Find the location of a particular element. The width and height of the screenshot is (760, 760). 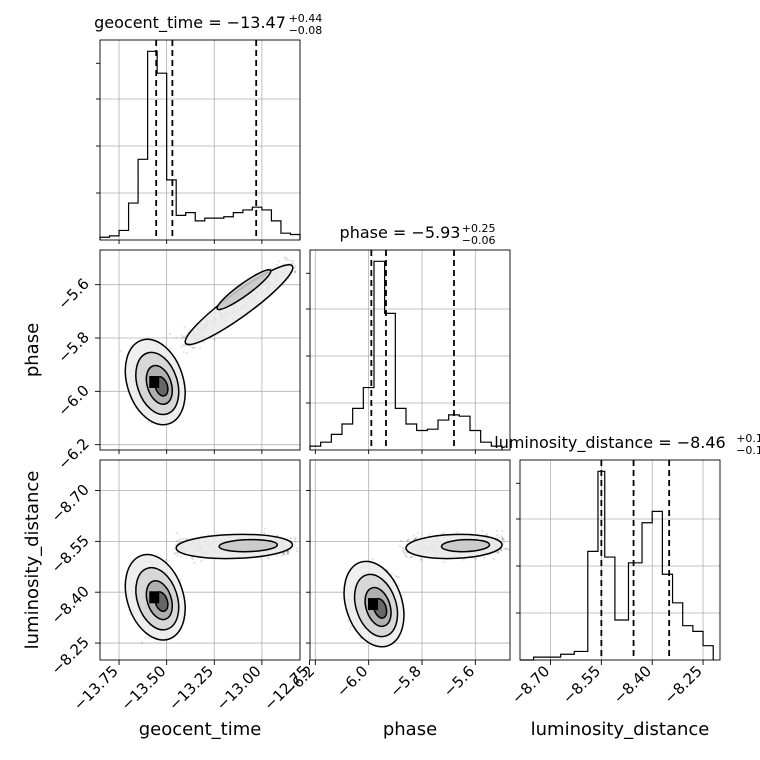

axis-label-geocent_time: geocent_time is located at coordinates (200, 729).